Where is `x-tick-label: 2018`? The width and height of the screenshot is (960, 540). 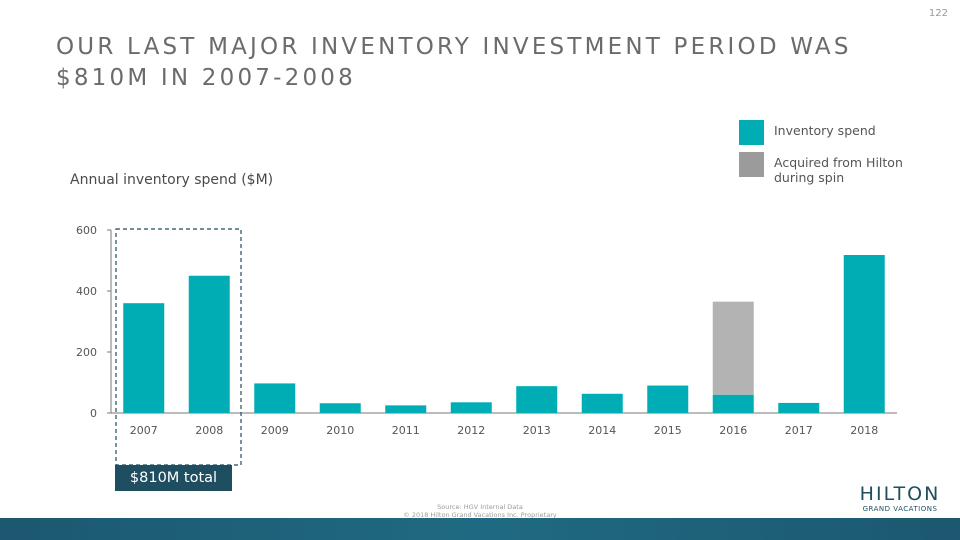
x-tick-label: 2018 is located at coordinates (864, 430).